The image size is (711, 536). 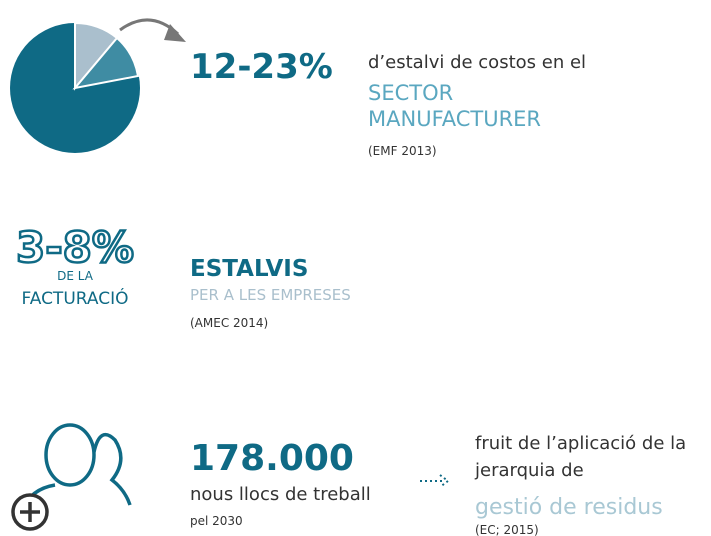 I want to click on figure: 3-8%, so click(x=75, y=247).